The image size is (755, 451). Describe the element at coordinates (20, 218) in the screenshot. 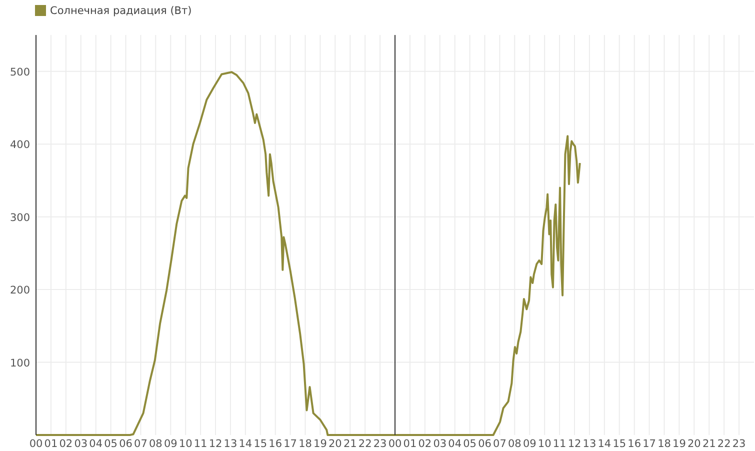

I see `y-tick-label: 300` at that location.